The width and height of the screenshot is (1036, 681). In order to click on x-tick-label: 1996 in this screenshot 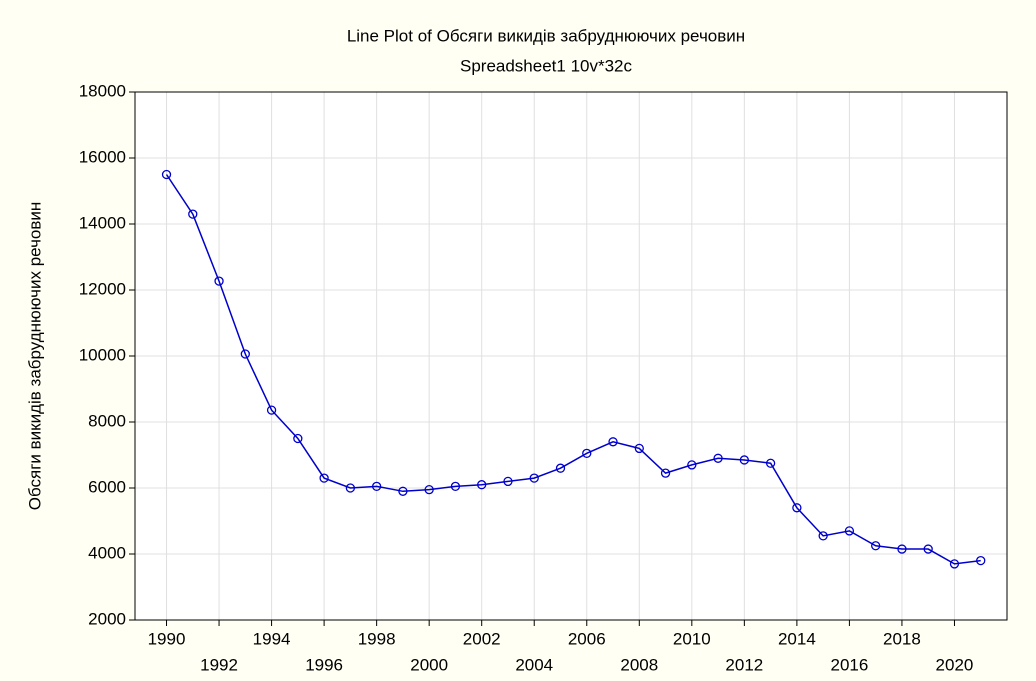, I will do `click(324, 664)`.